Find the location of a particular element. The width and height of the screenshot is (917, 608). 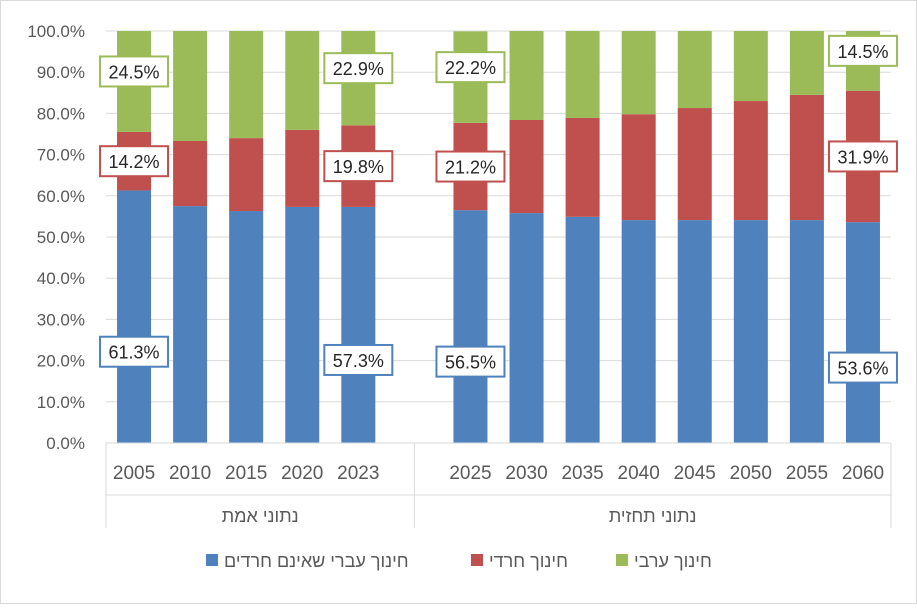

x-tick-label: 2040 is located at coordinates (639, 473).